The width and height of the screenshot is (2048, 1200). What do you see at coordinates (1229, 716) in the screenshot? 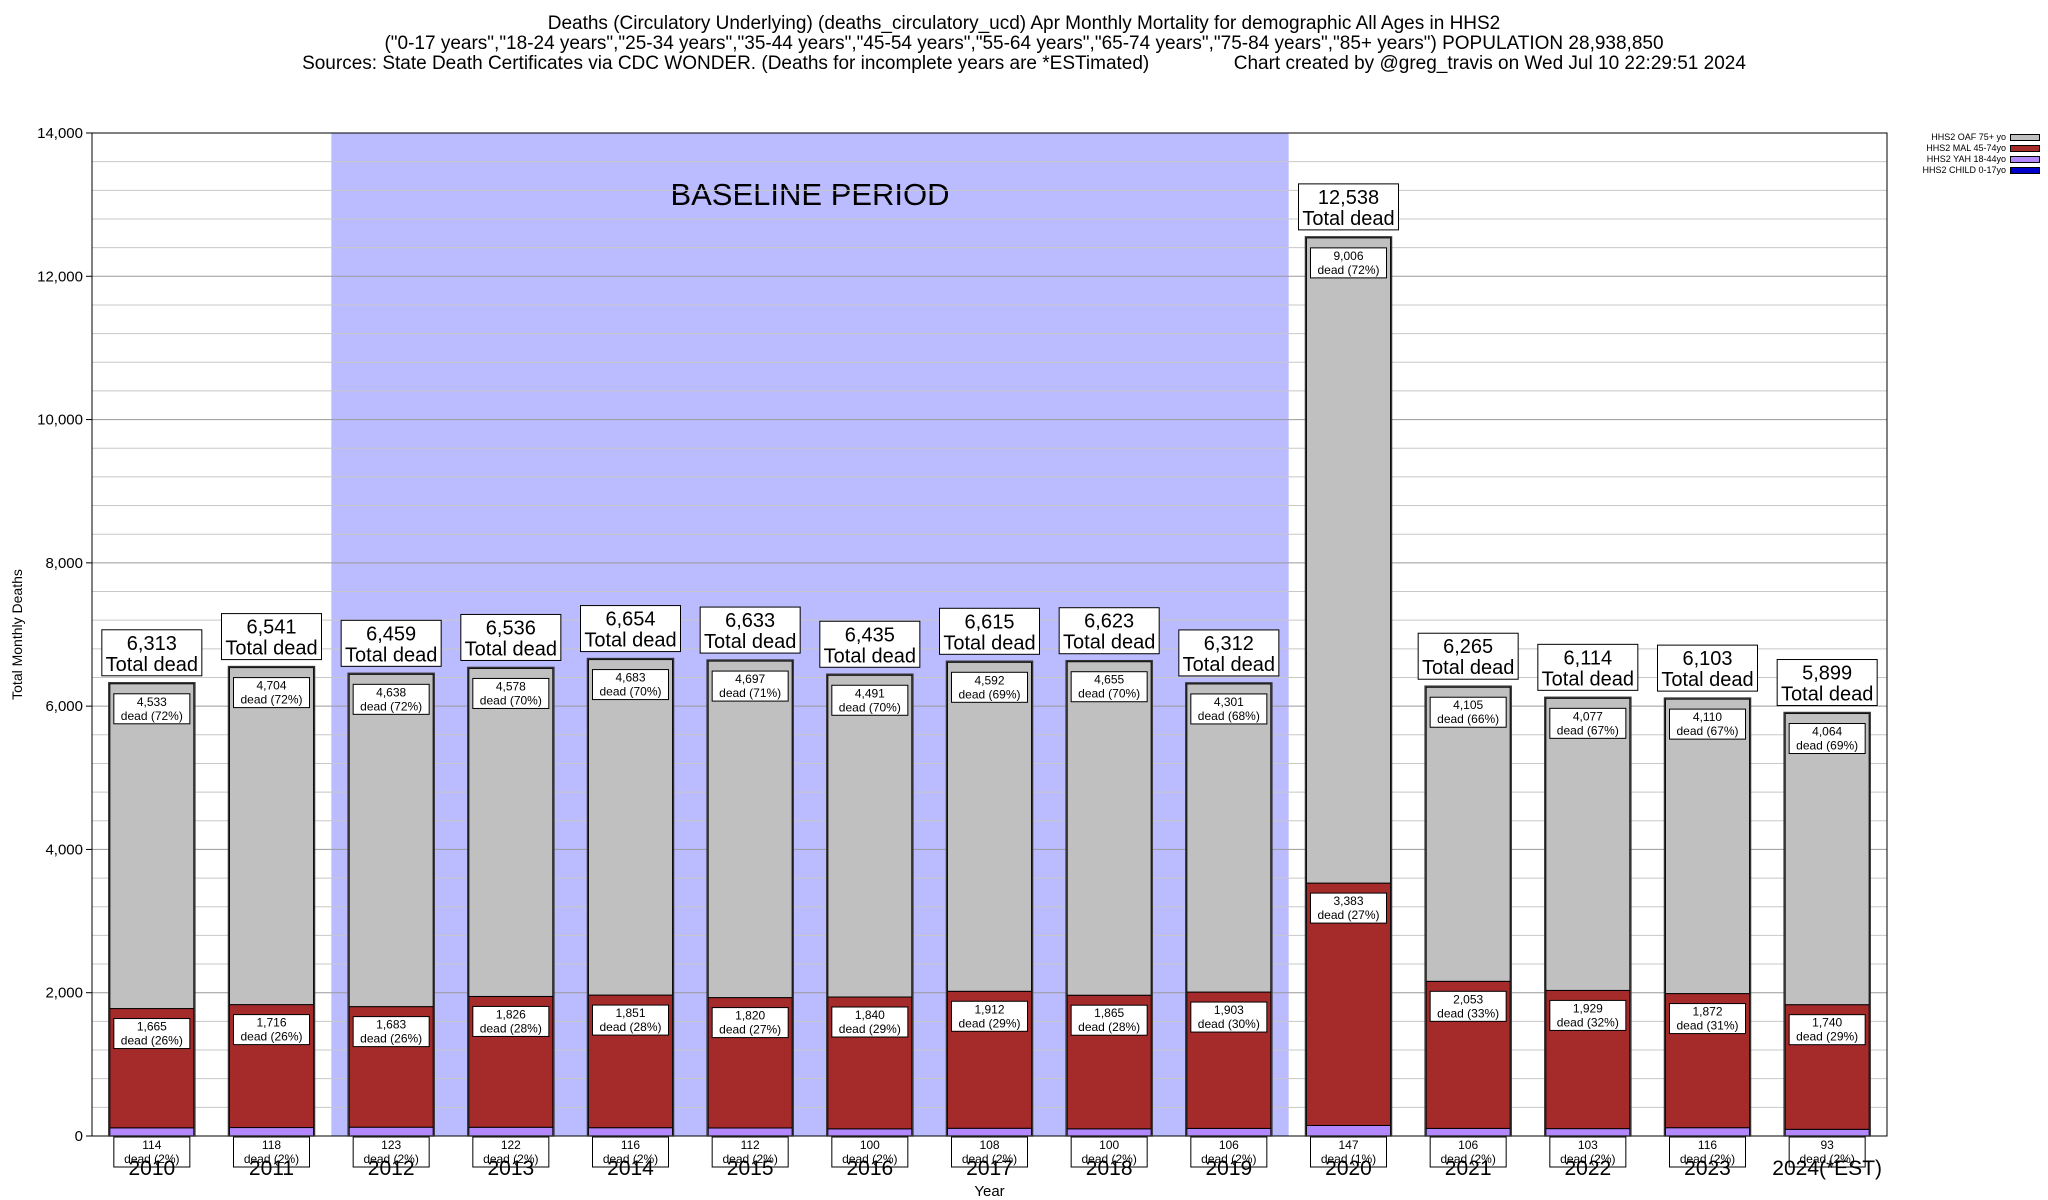
I see `segment-percent-label: dead (68%)` at bounding box center [1229, 716].